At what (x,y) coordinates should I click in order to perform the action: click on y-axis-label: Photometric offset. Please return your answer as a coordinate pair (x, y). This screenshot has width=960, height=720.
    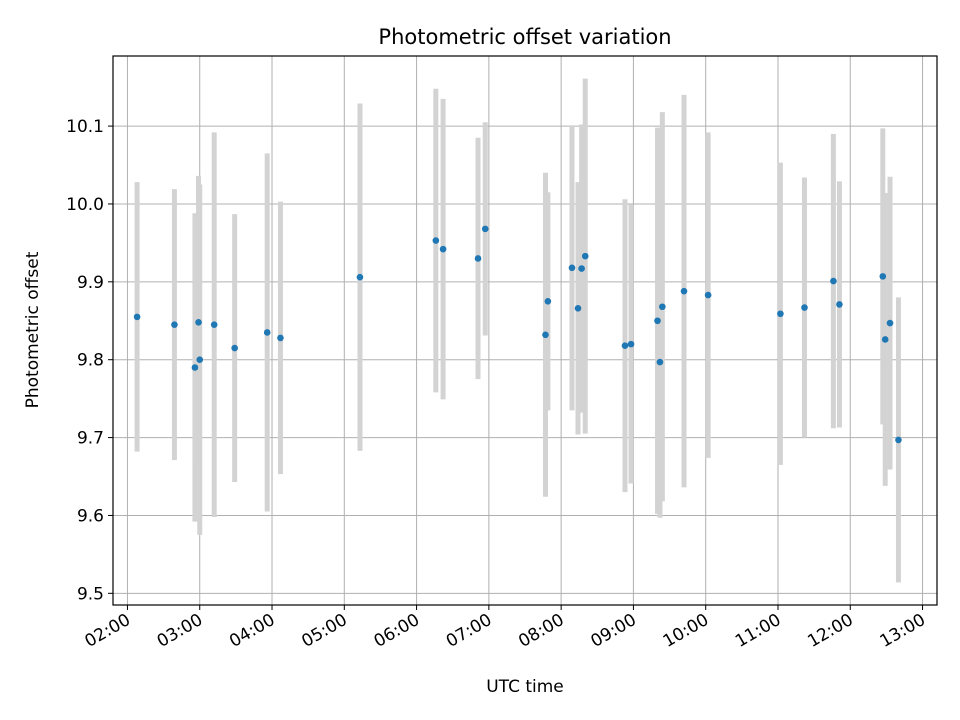
    Looking at the image, I should click on (33, 329).